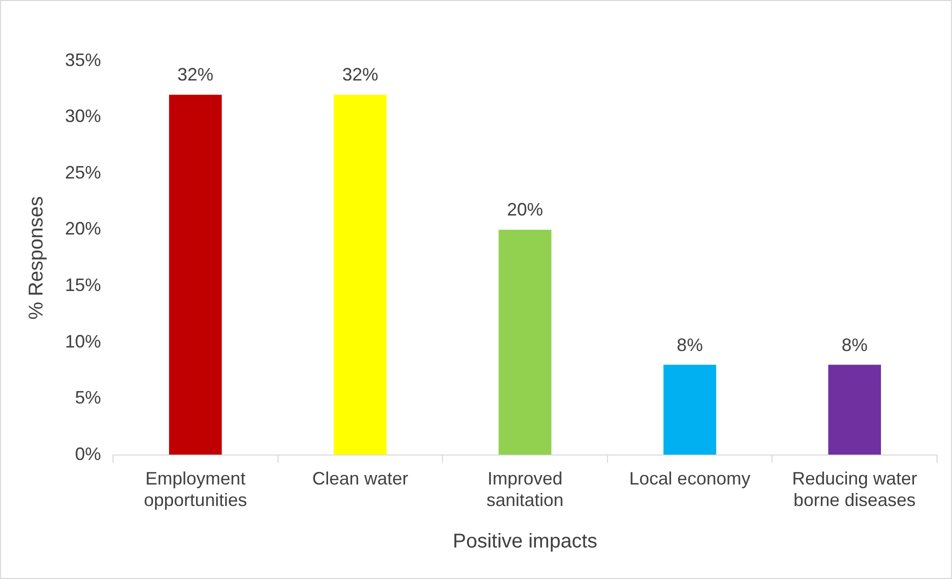  What do you see at coordinates (360, 478) in the screenshot?
I see `x-tick-label: Clean water` at bounding box center [360, 478].